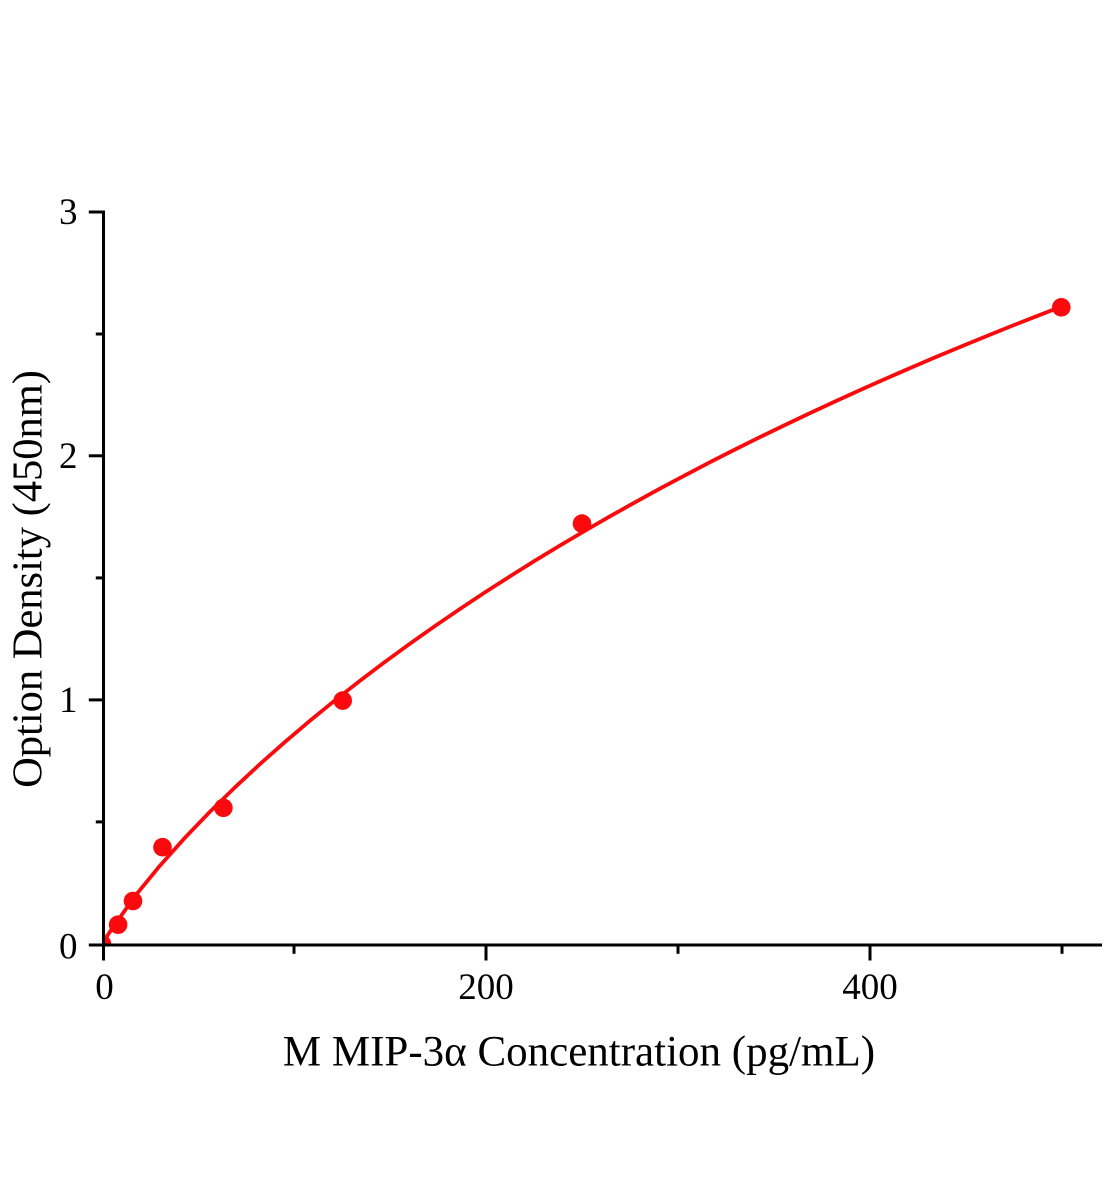 The image size is (1104, 1200). Describe the element at coordinates (579, 1052) in the screenshot. I see `svg-text: M MIP-3α Concentration (pg/mL)` at that location.